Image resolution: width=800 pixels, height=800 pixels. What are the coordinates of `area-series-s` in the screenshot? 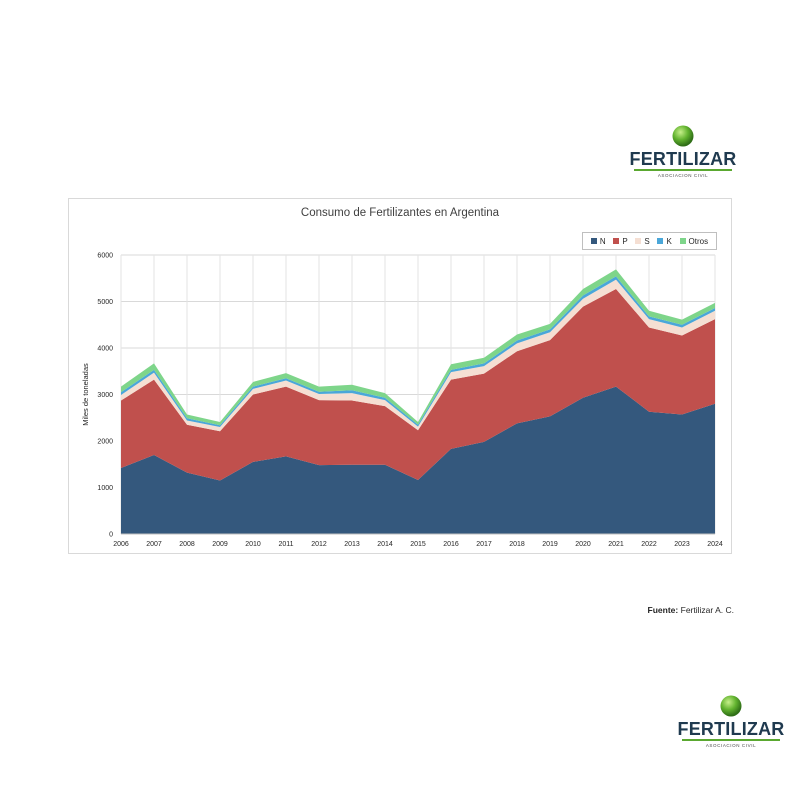 It's located at (418, 355).